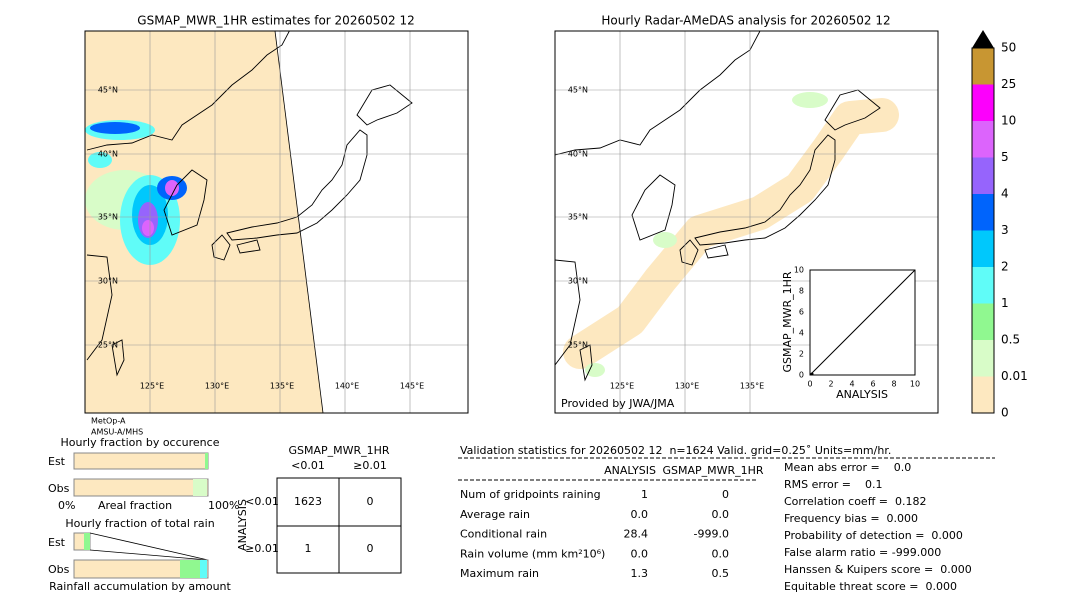 Image resolution: width=1080 pixels, height=612 pixels. What do you see at coordinates (338, 450) in the screenshot?
I see `table-header: GSMAP_MWR_1HR` at bounding box center [338, 450].